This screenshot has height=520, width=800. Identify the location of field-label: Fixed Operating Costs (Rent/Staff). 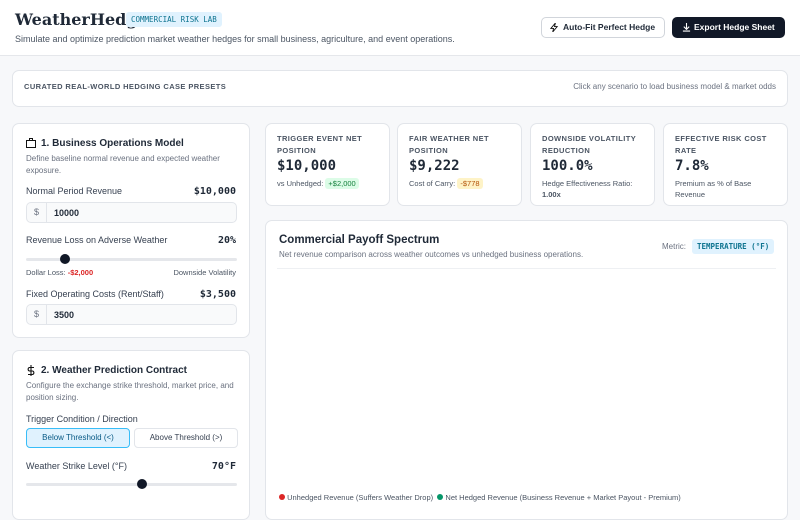
(95, 294).